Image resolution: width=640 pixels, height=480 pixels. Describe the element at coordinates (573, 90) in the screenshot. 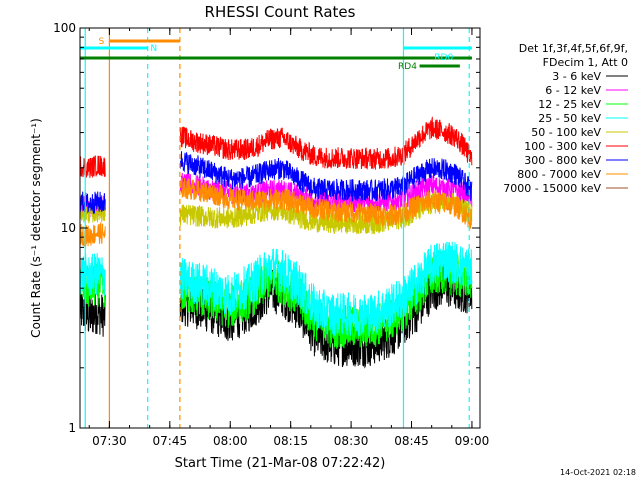

I see `legend-label: 6 - 12 keV` at that location.